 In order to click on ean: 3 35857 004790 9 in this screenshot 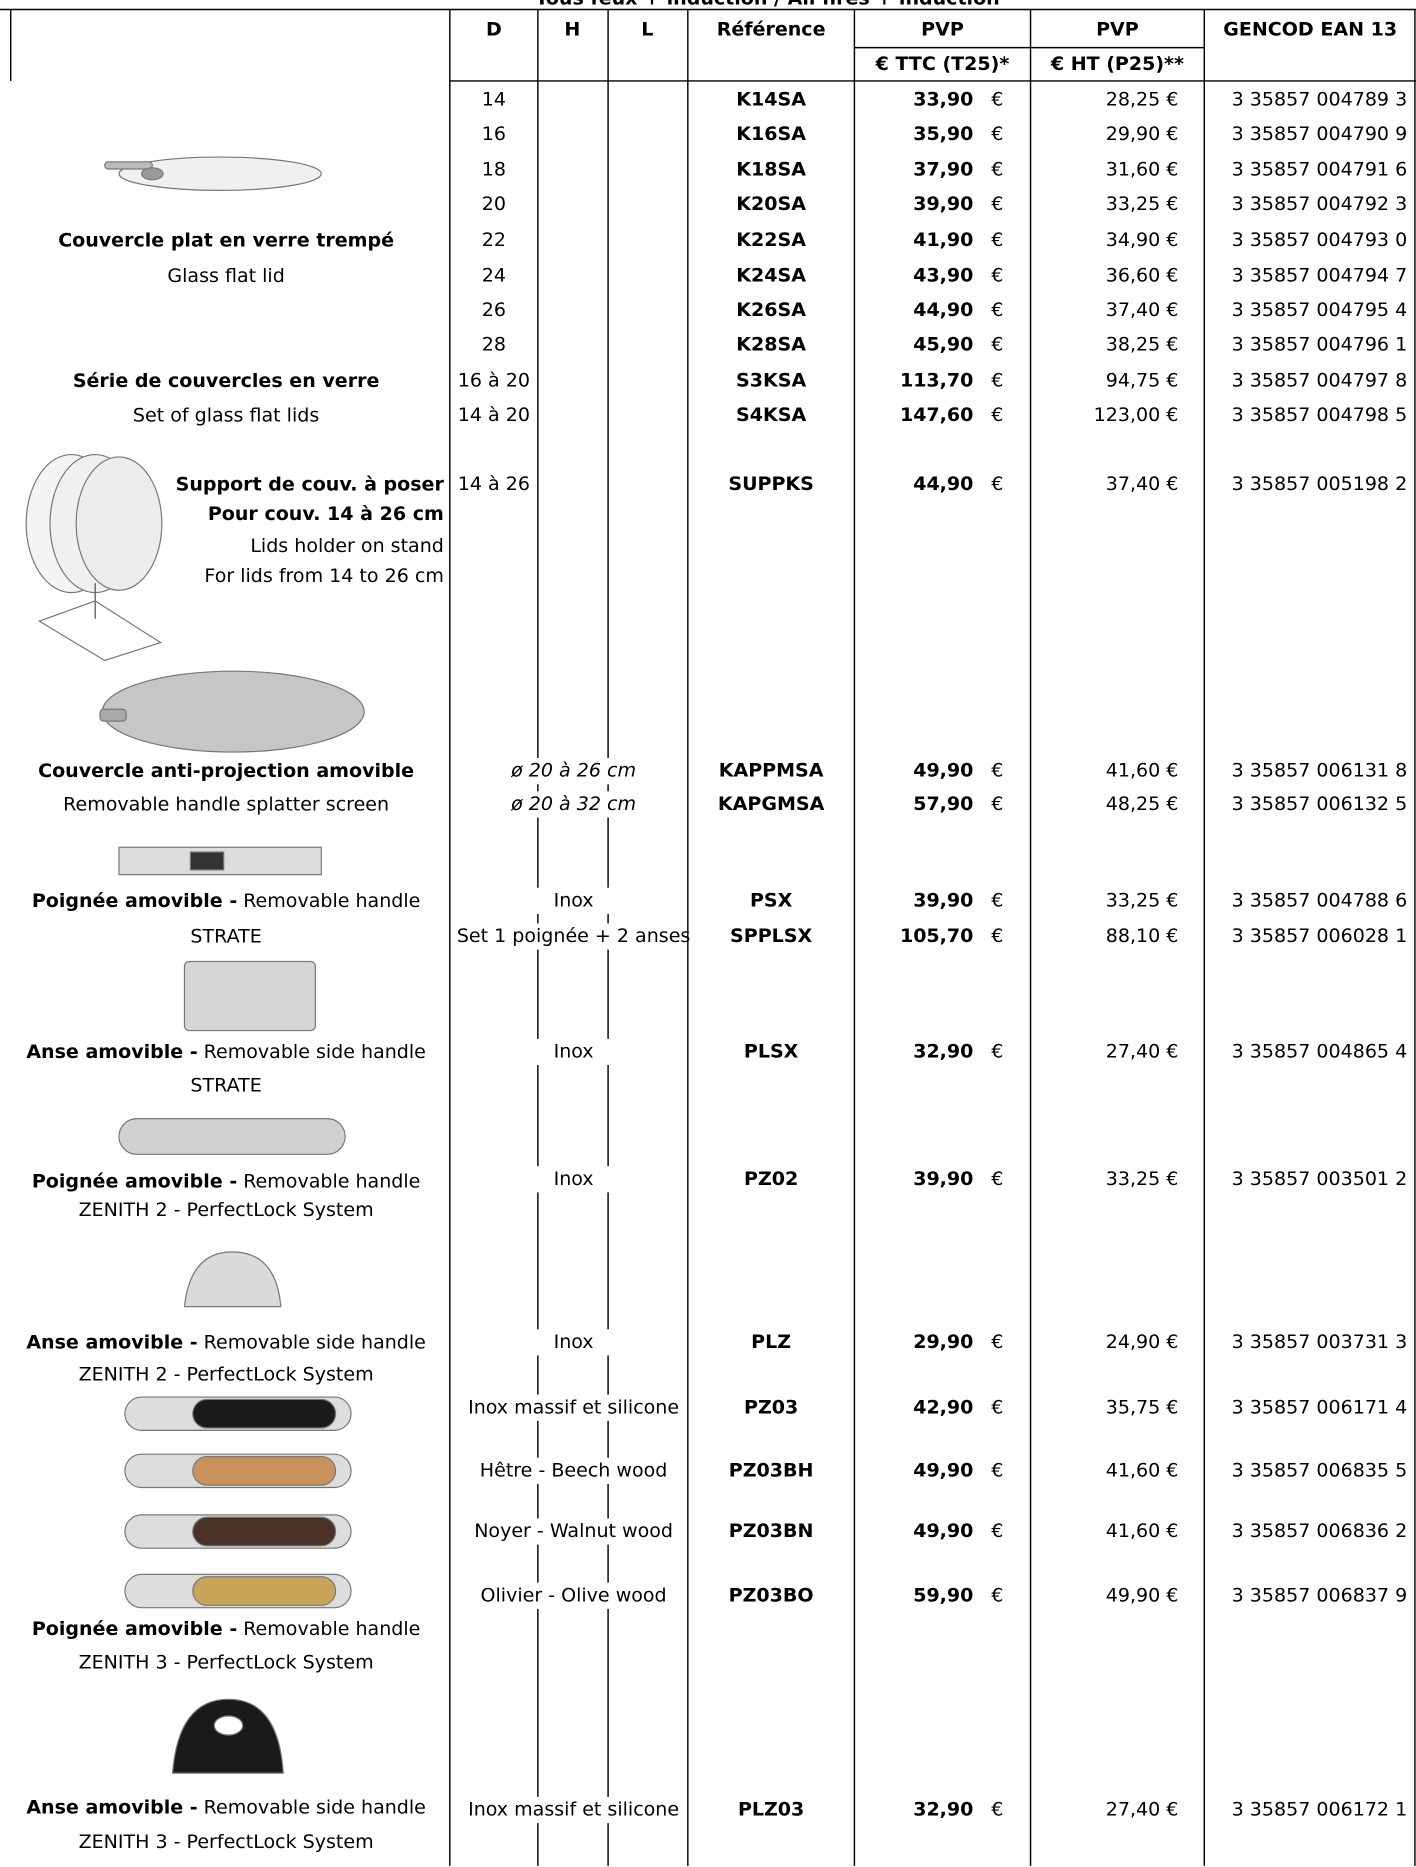, I will do `click(1320, 134)`.